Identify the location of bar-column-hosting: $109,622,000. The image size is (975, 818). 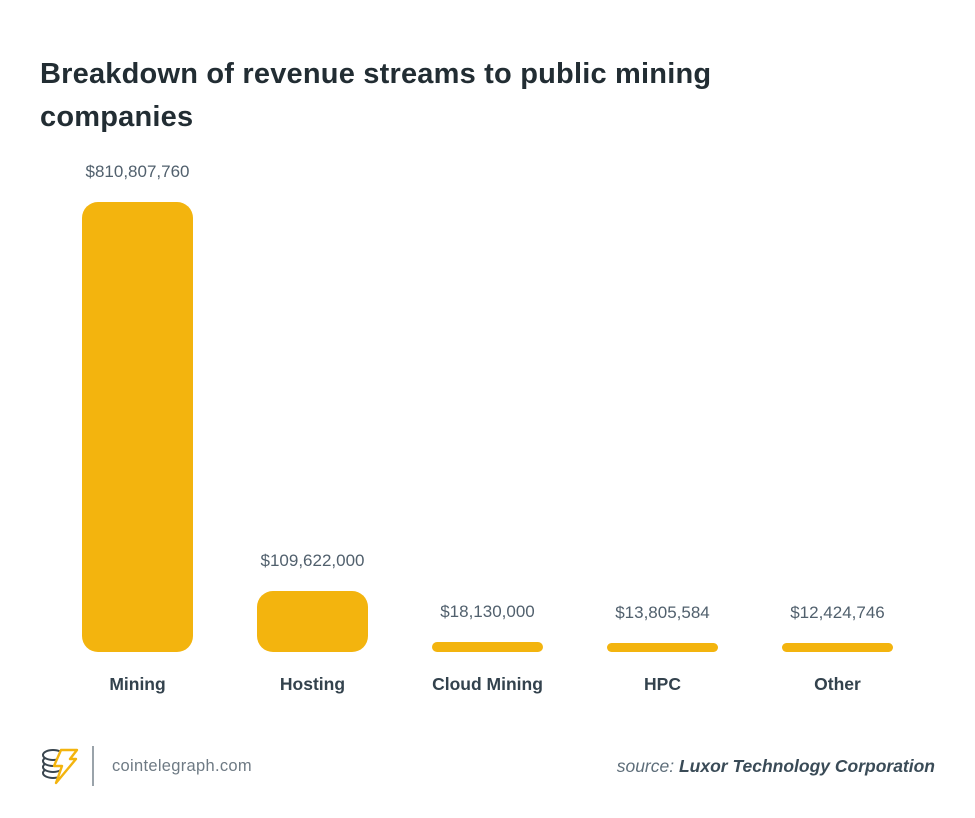
(312, 326).